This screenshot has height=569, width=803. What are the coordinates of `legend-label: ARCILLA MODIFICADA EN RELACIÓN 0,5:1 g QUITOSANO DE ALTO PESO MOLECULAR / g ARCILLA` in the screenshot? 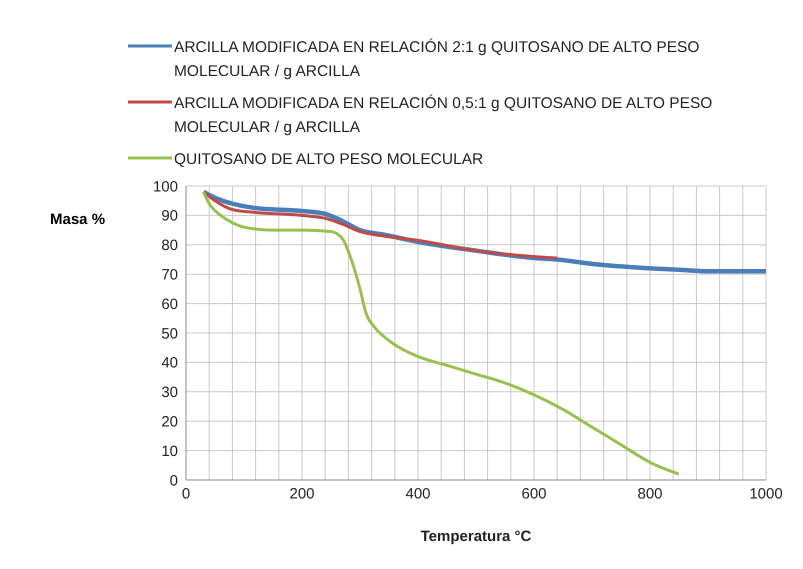 It's located at (444, 116).